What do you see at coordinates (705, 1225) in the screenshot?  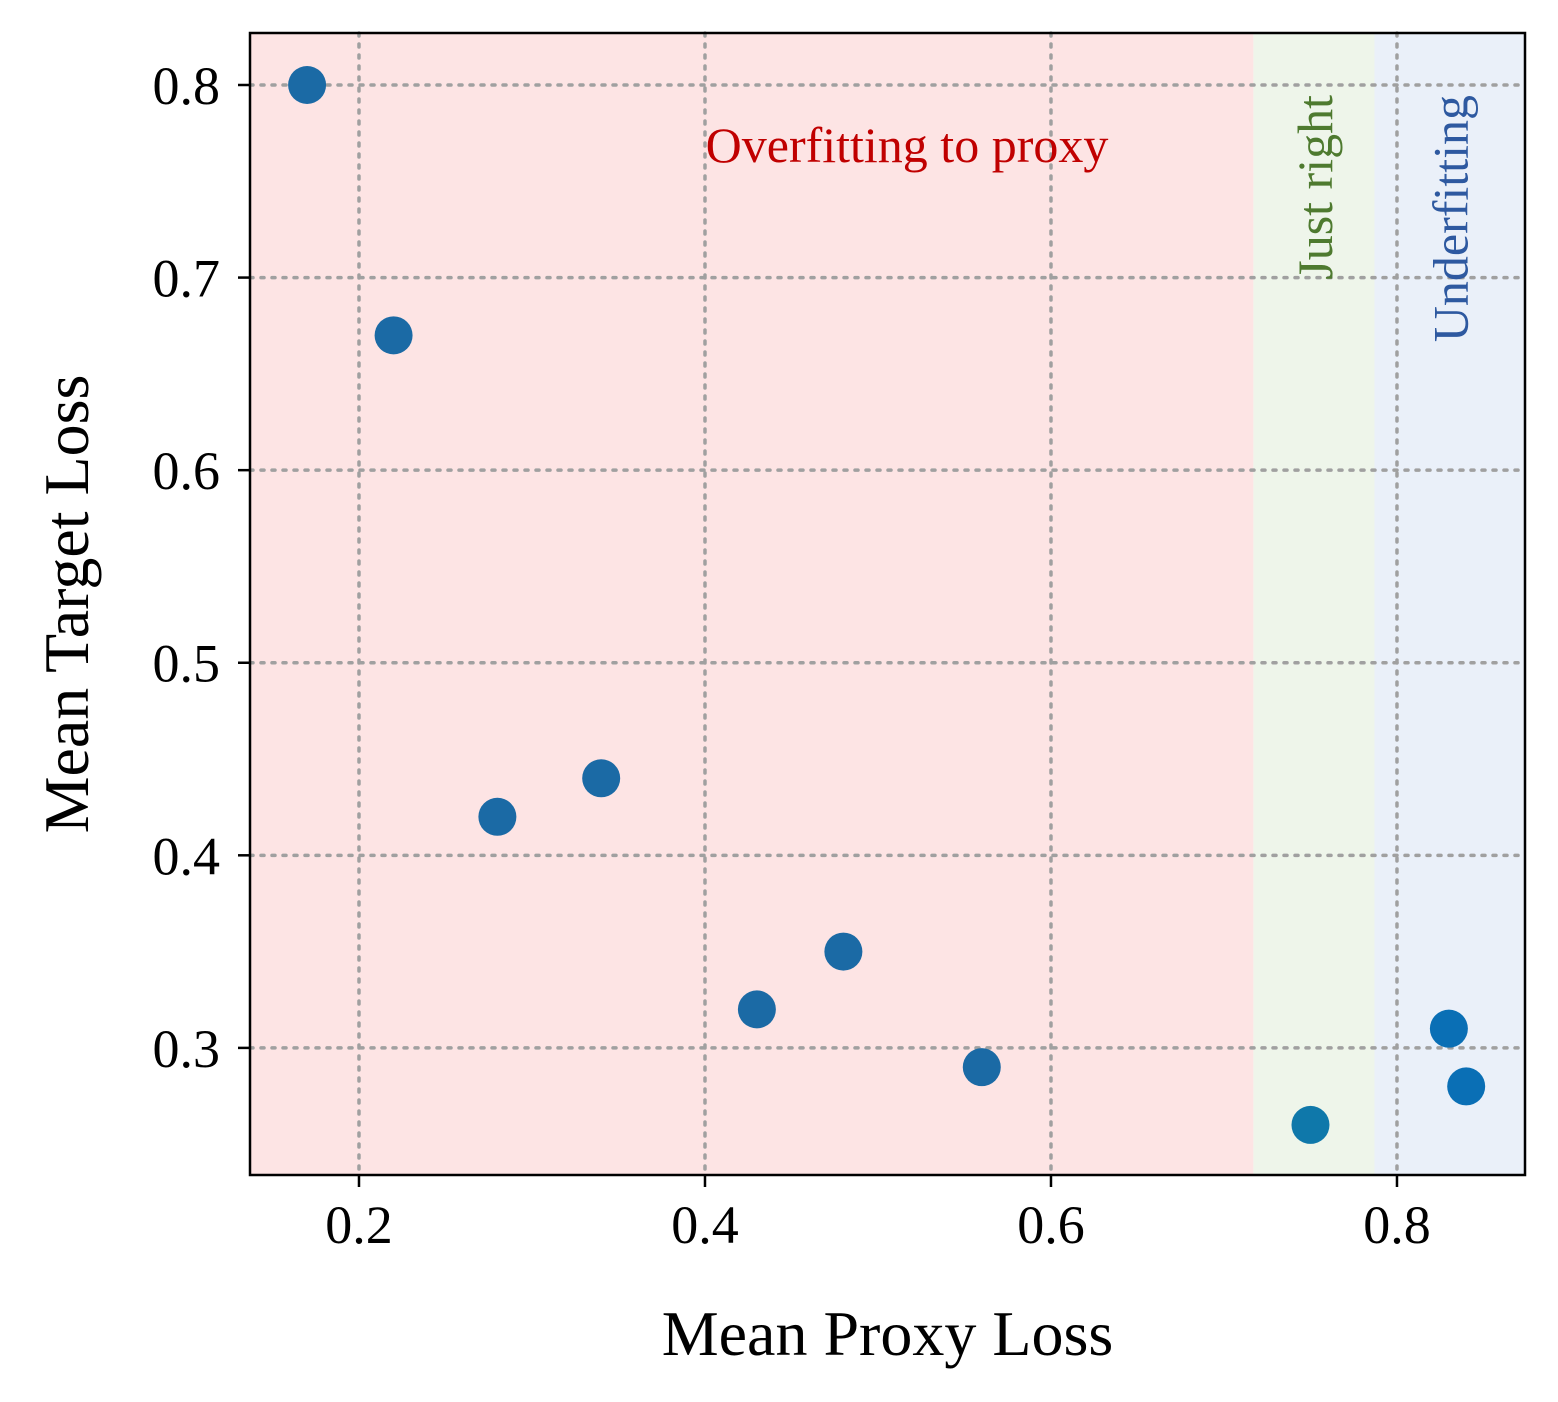 I see `x-tick-label: 0.4` at bounding box center [705, 1225].